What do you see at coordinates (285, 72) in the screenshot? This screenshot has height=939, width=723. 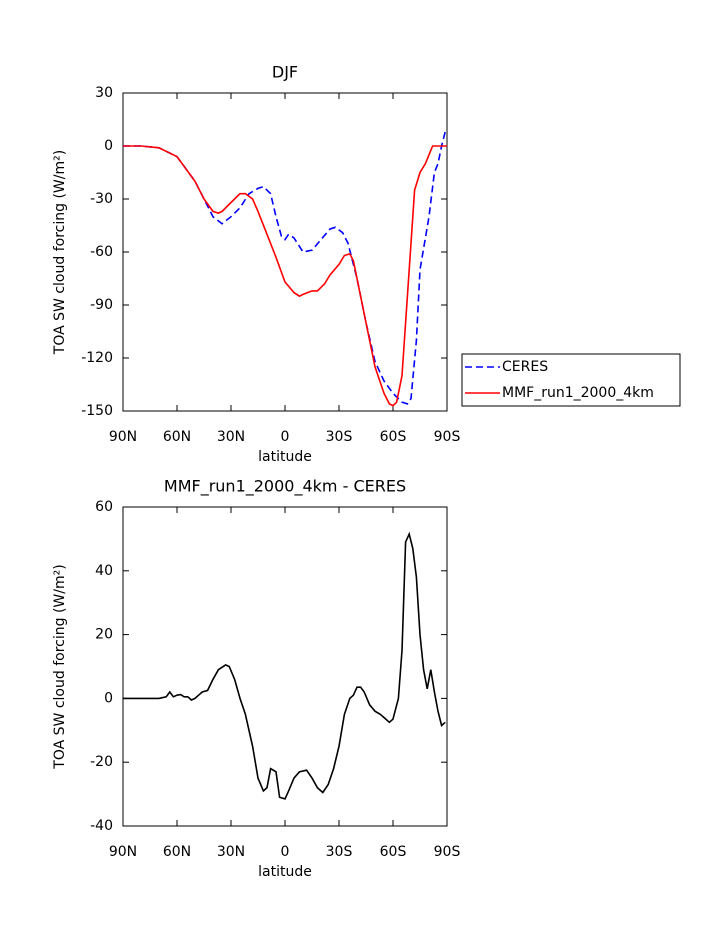 I see `chart-title: DJF` at bounding box center [285, 72].